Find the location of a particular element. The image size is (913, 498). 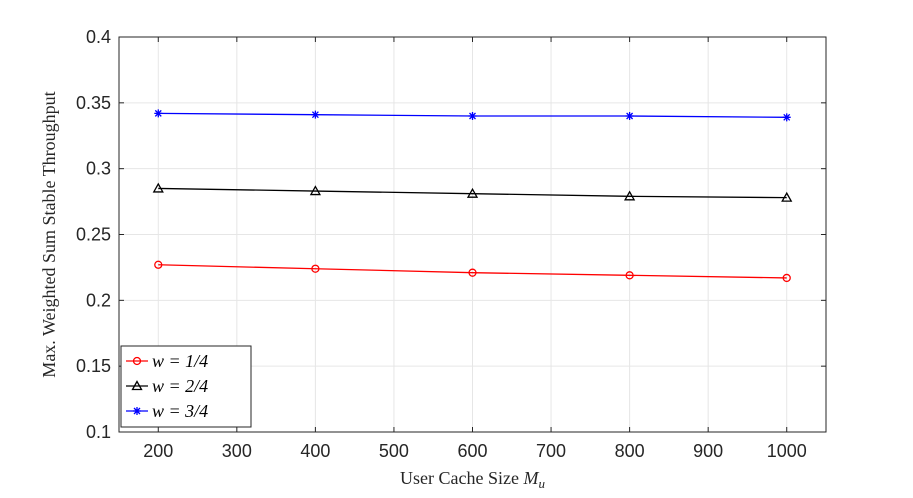

x-tick-label: 600 is located at coordinates (472, 451).